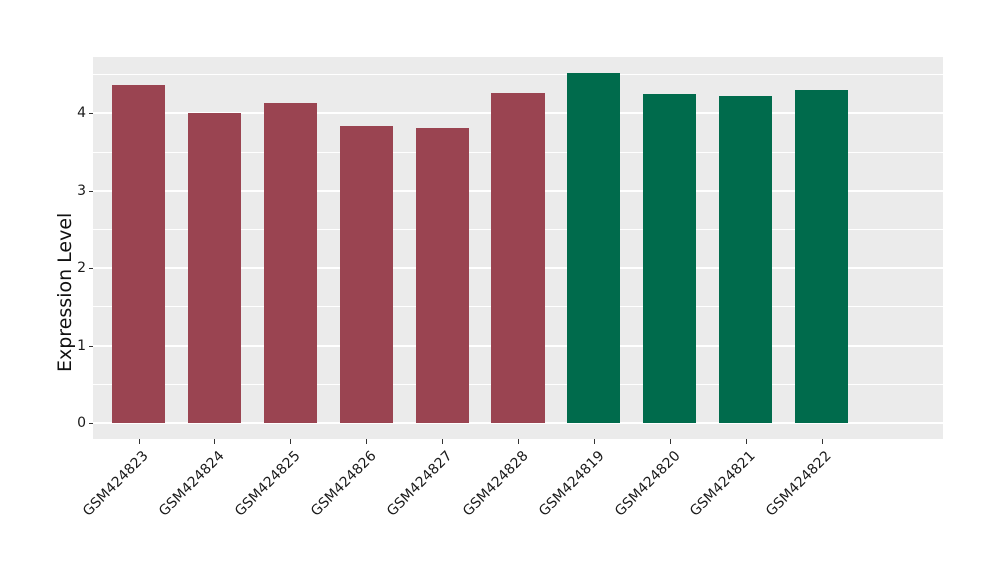 Image resolution: width=1000 pixels, height=580 pixels. I want to click on bar-GSM424824, so click(214, 268).